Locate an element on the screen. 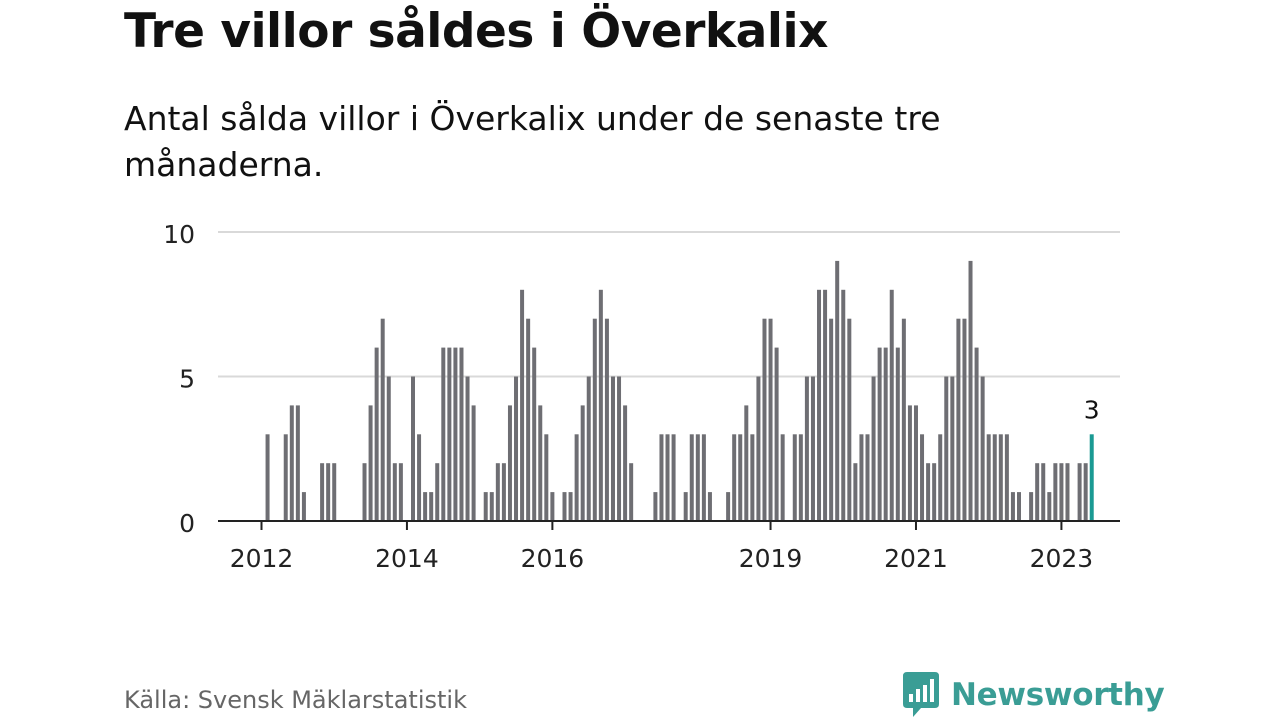  newsworthy-logo: Newsworthy is located at coordinates (1033, 695).